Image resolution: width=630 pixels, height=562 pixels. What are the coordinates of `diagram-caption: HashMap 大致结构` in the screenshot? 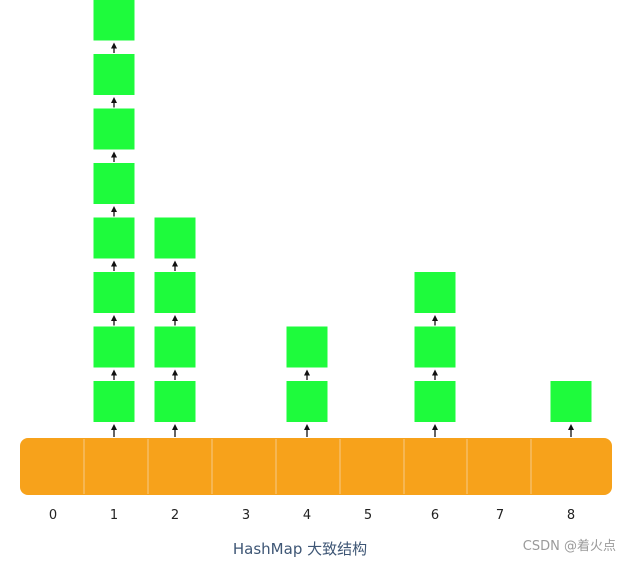 It's located at (300, 549).